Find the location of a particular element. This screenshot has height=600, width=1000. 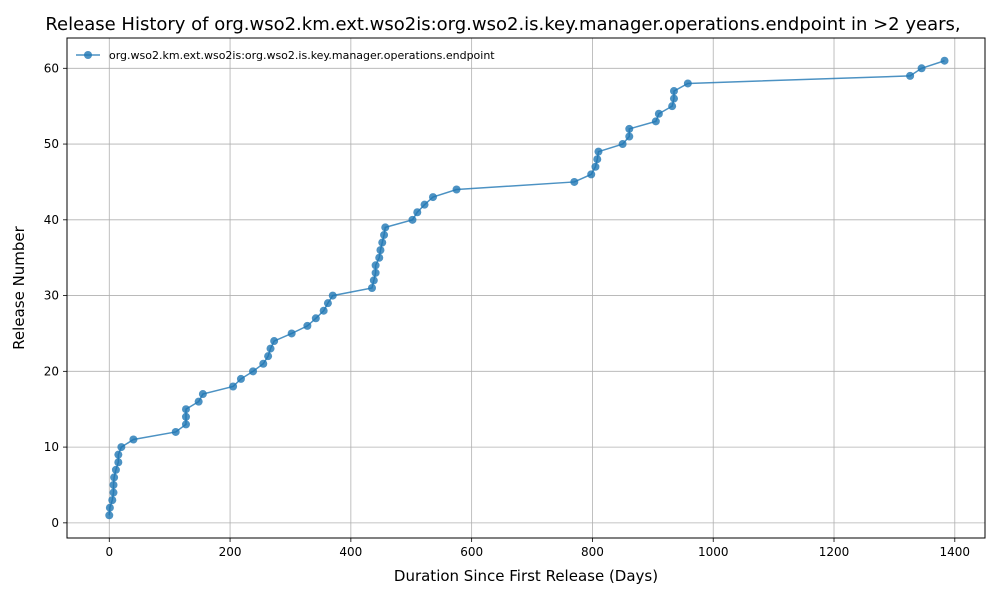

y-tick-label: 60 is located at coordinates (51, 68).